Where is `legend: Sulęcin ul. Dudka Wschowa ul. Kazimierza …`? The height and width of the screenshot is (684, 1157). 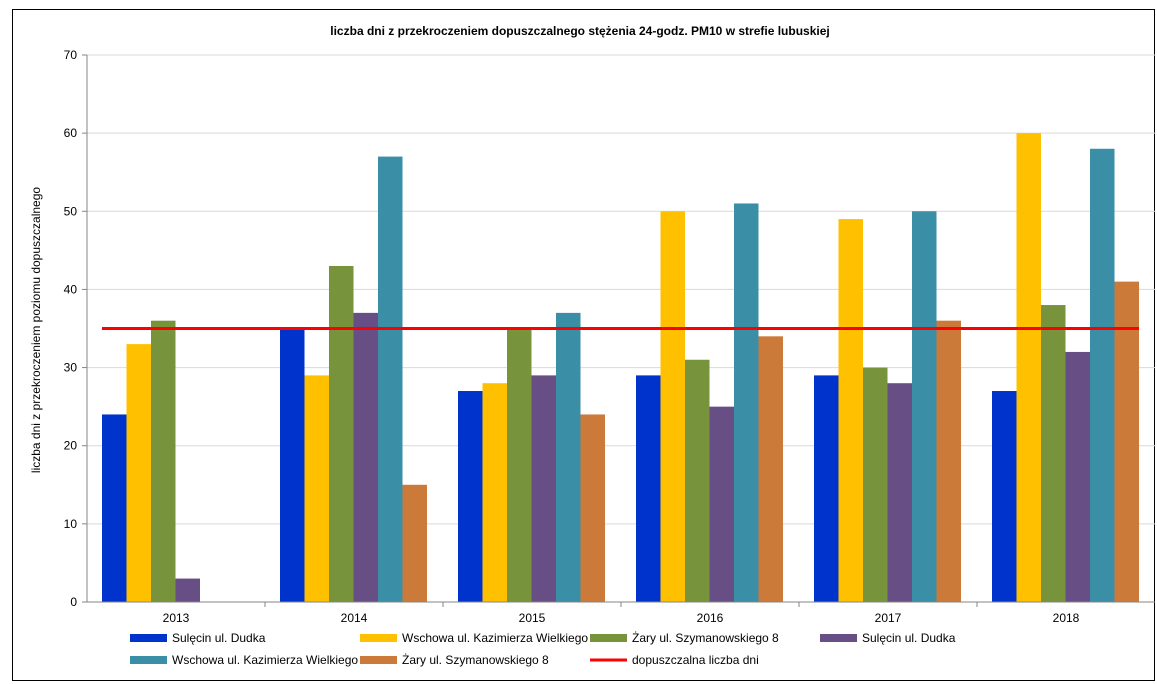
legend: Sulęcin ul. Dudka Wschowa ul. Kazimierza … is located at coordinates (543, 649).